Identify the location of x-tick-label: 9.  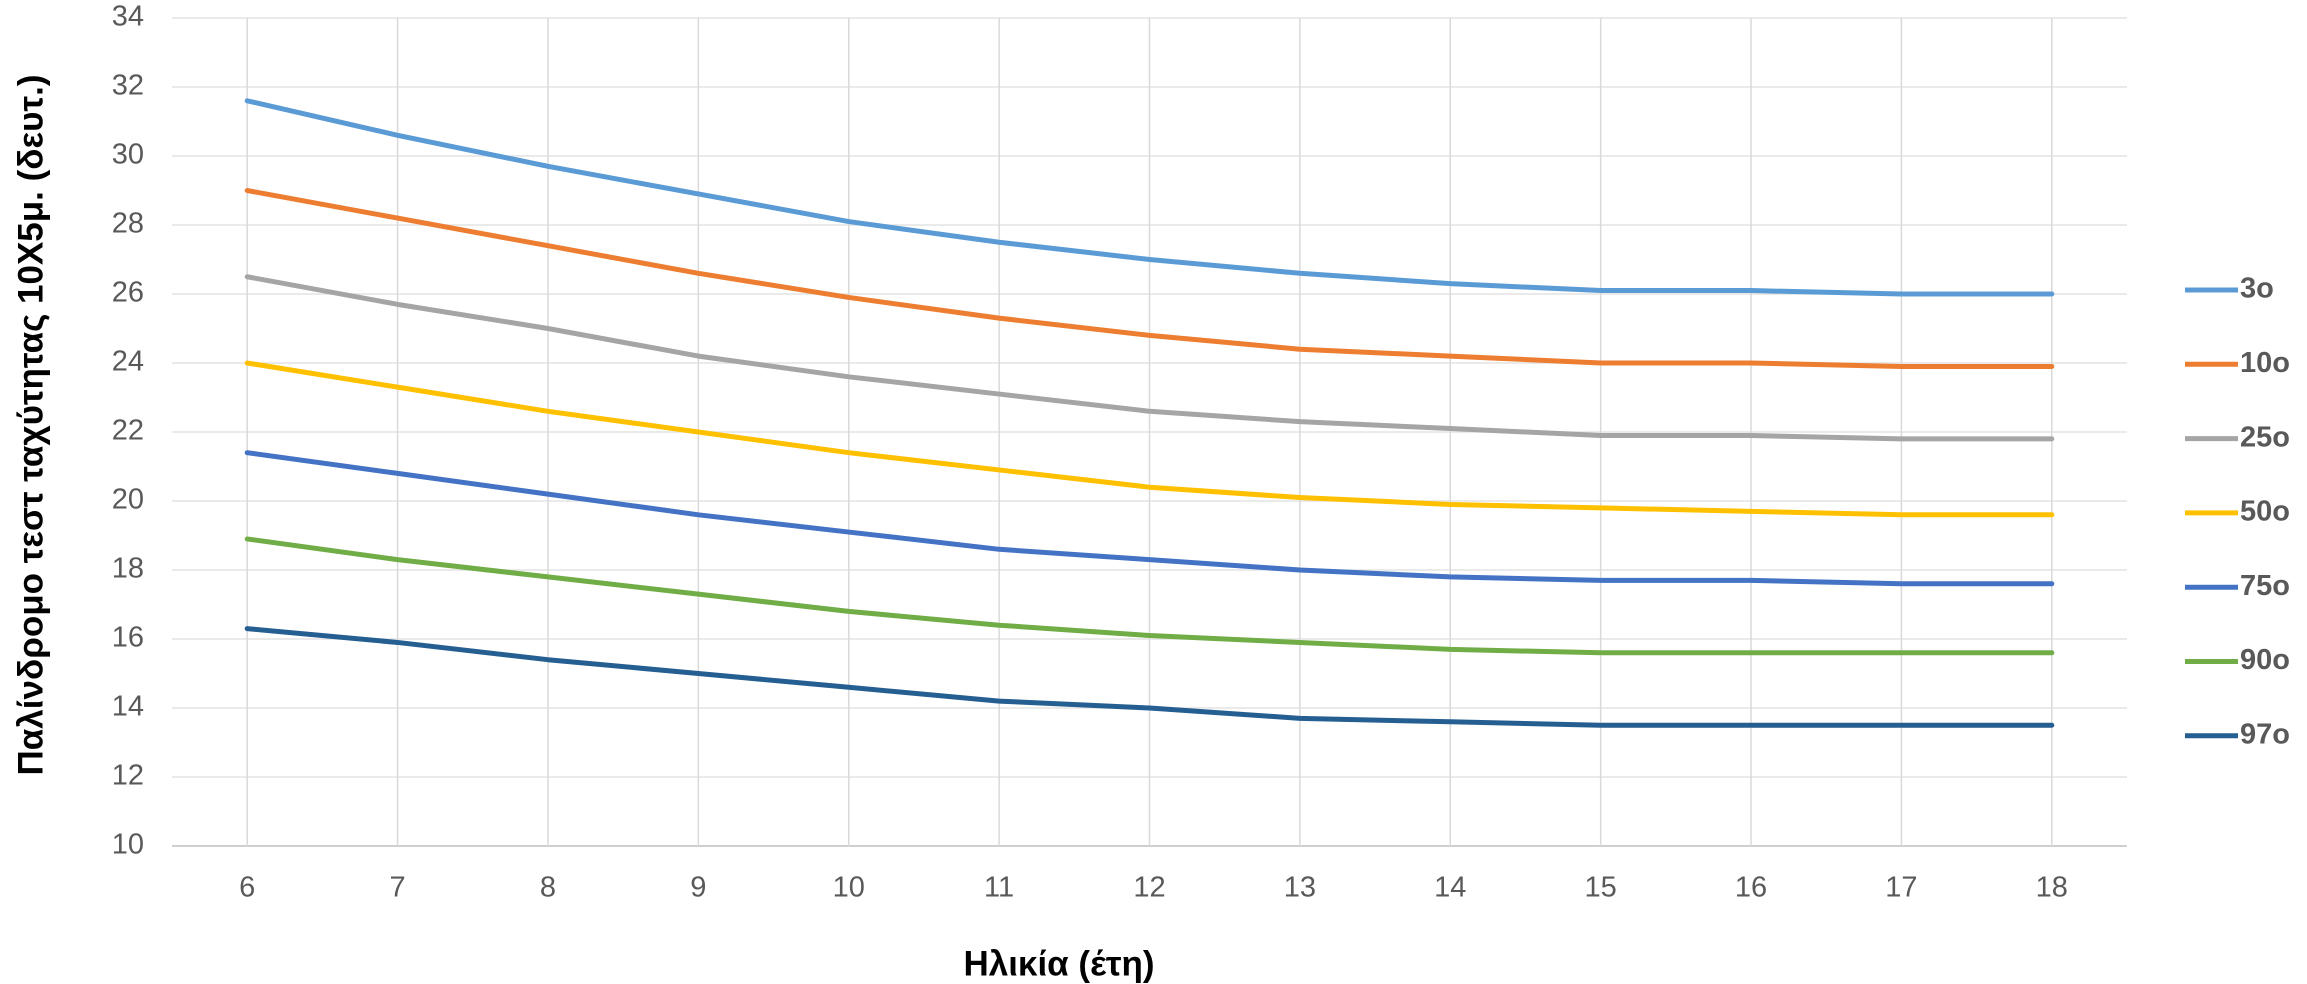
(698, 888).